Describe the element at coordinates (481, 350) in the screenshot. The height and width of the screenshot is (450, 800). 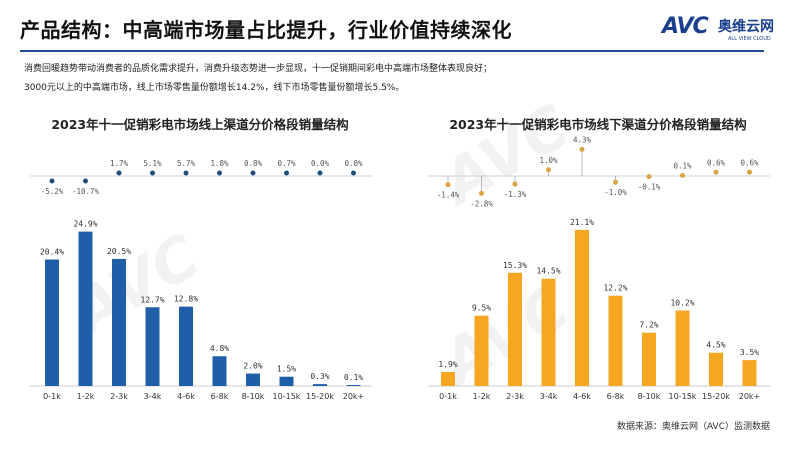
I see `offline-bar-1-2k` at that location.